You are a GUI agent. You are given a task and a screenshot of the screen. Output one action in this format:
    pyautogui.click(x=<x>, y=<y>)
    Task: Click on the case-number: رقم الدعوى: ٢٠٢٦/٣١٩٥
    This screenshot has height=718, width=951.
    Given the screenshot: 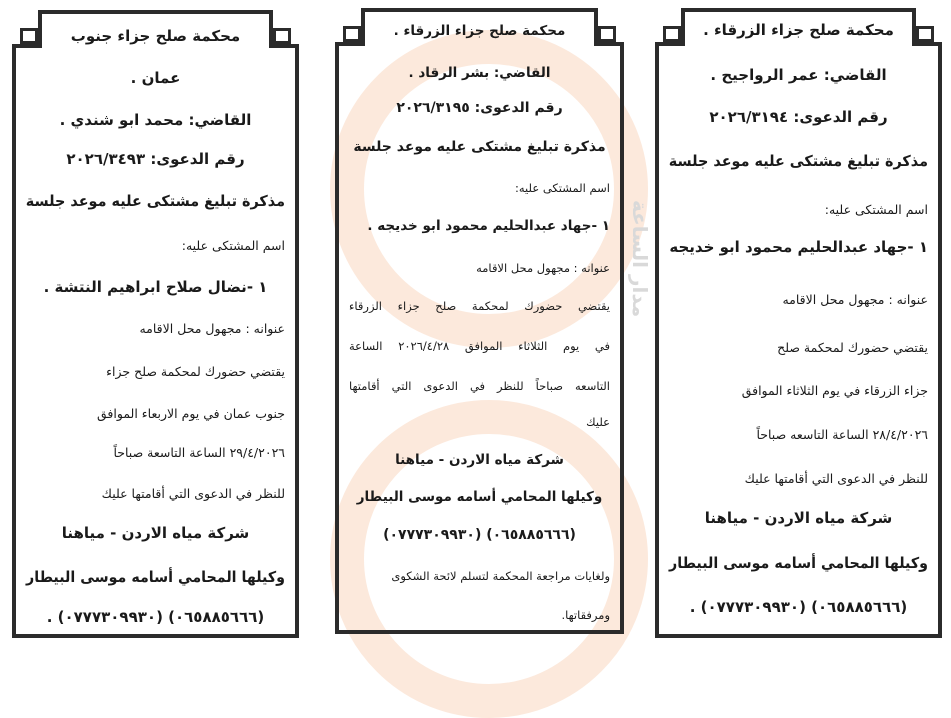 What is the action you would take?
    pyautogui.click(x=479, y=108)
    